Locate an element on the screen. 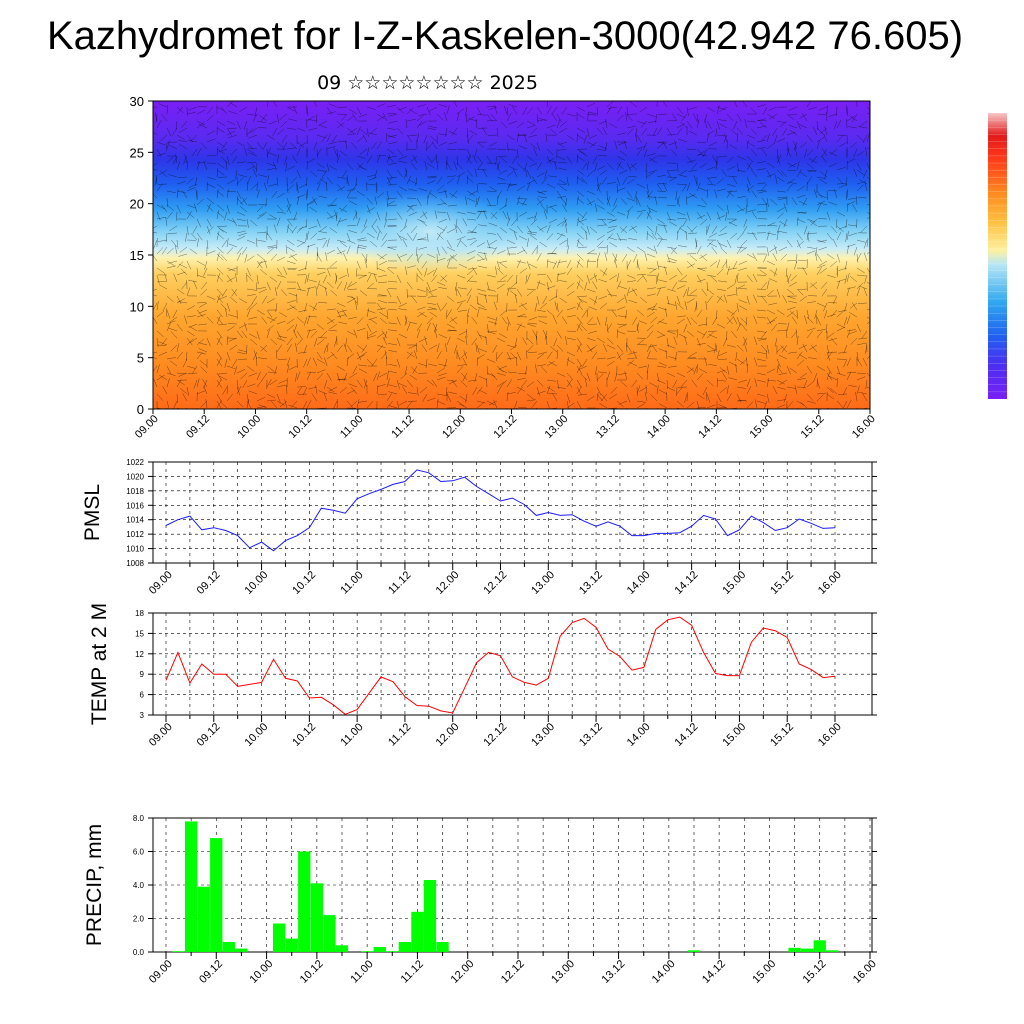 Image resolution: width=1024 pixels, height=1024 pixels. x-tick-label: 13.00 is located at coordinates (543, 583).